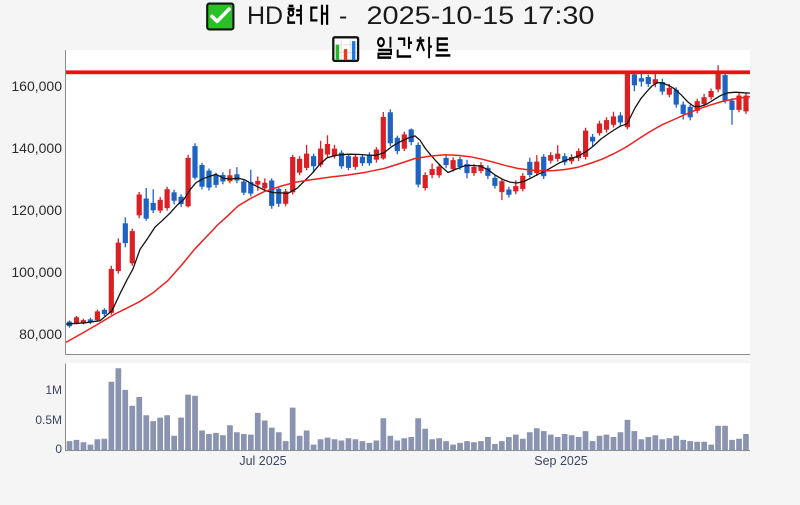  I want to click on svg-text: 120,000, so click(36, 210).